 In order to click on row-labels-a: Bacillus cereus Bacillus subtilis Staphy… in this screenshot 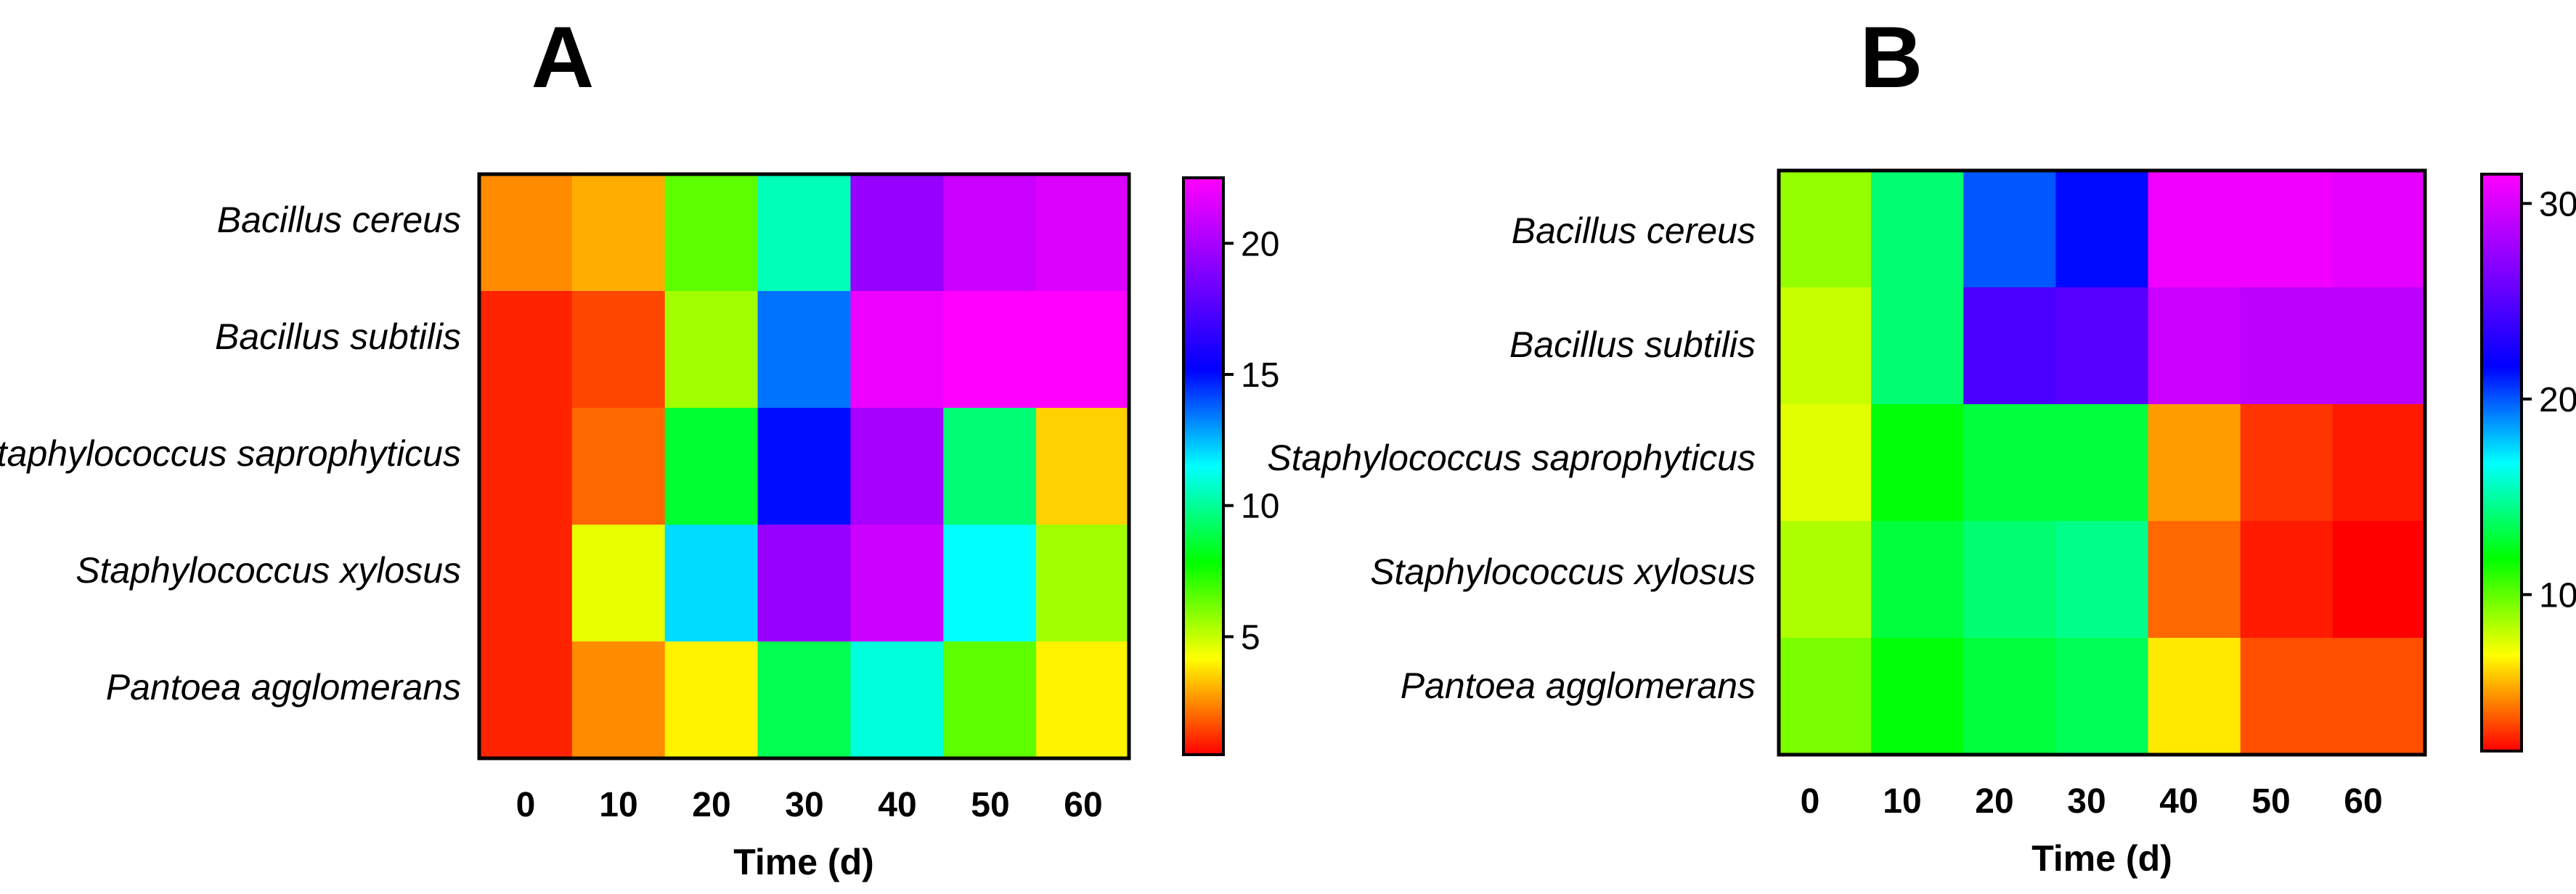, I will do `click(230, 454)`.